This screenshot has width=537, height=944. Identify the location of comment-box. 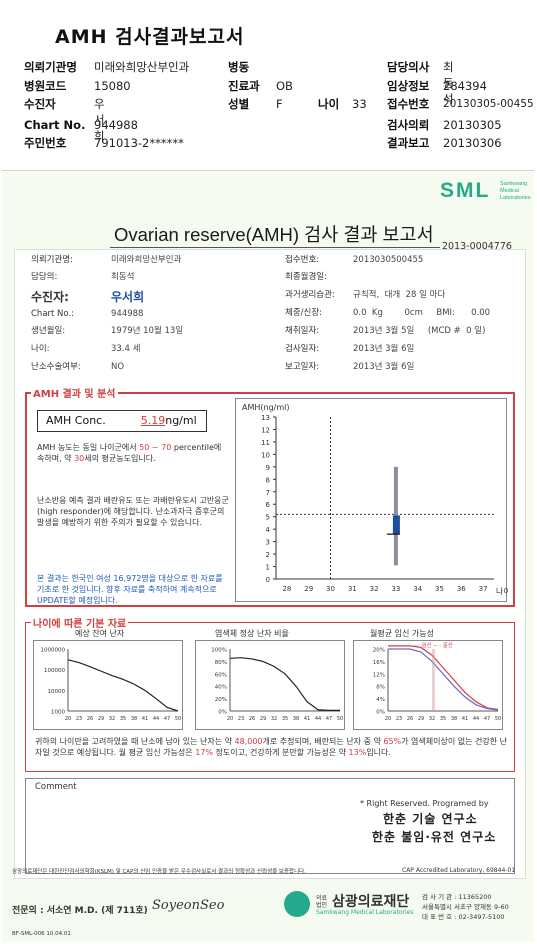
(270, 826).